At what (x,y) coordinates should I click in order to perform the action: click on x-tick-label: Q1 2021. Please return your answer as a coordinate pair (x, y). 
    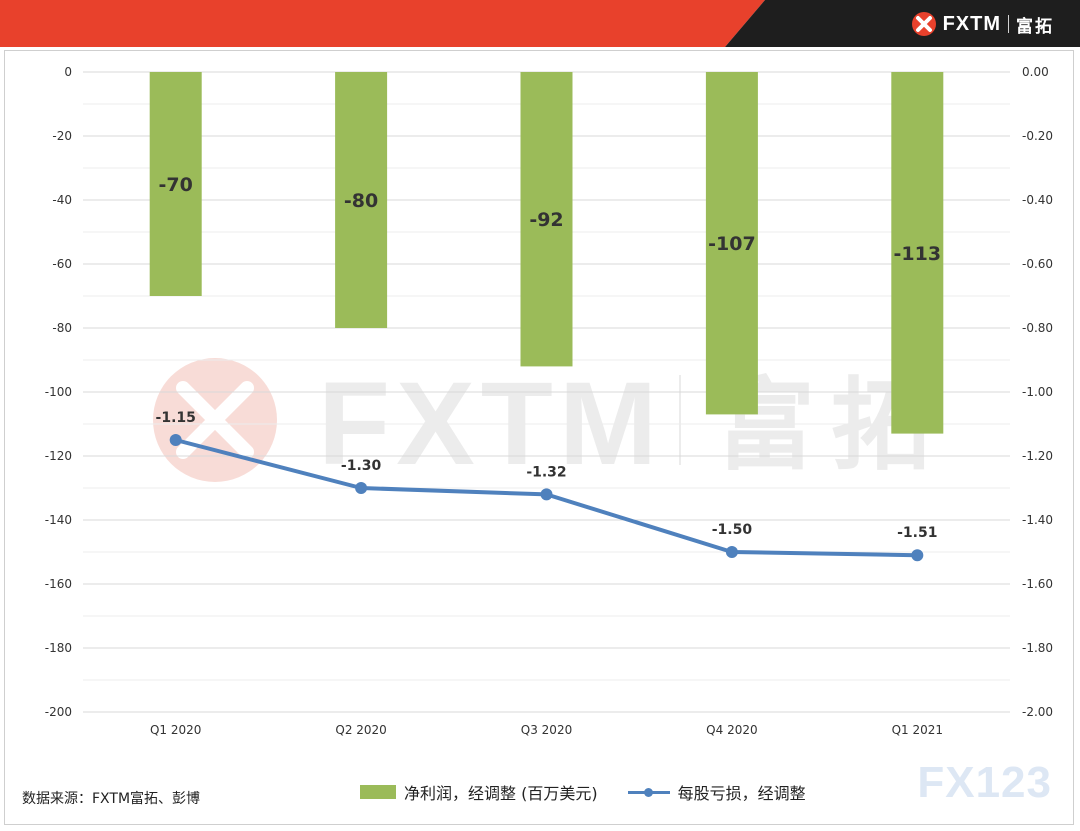
    Looking at the image, I should click on (917, 730).